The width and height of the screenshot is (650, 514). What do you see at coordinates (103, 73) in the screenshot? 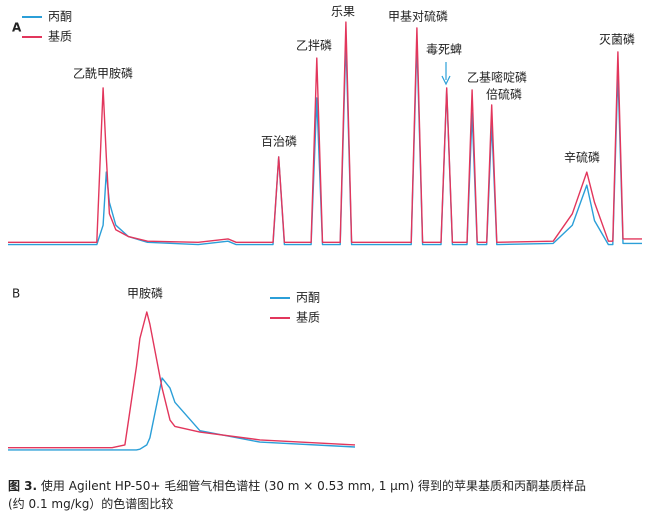
I see `peak-label: 乙酰甲胺磷` at bounding box center [103, 73].